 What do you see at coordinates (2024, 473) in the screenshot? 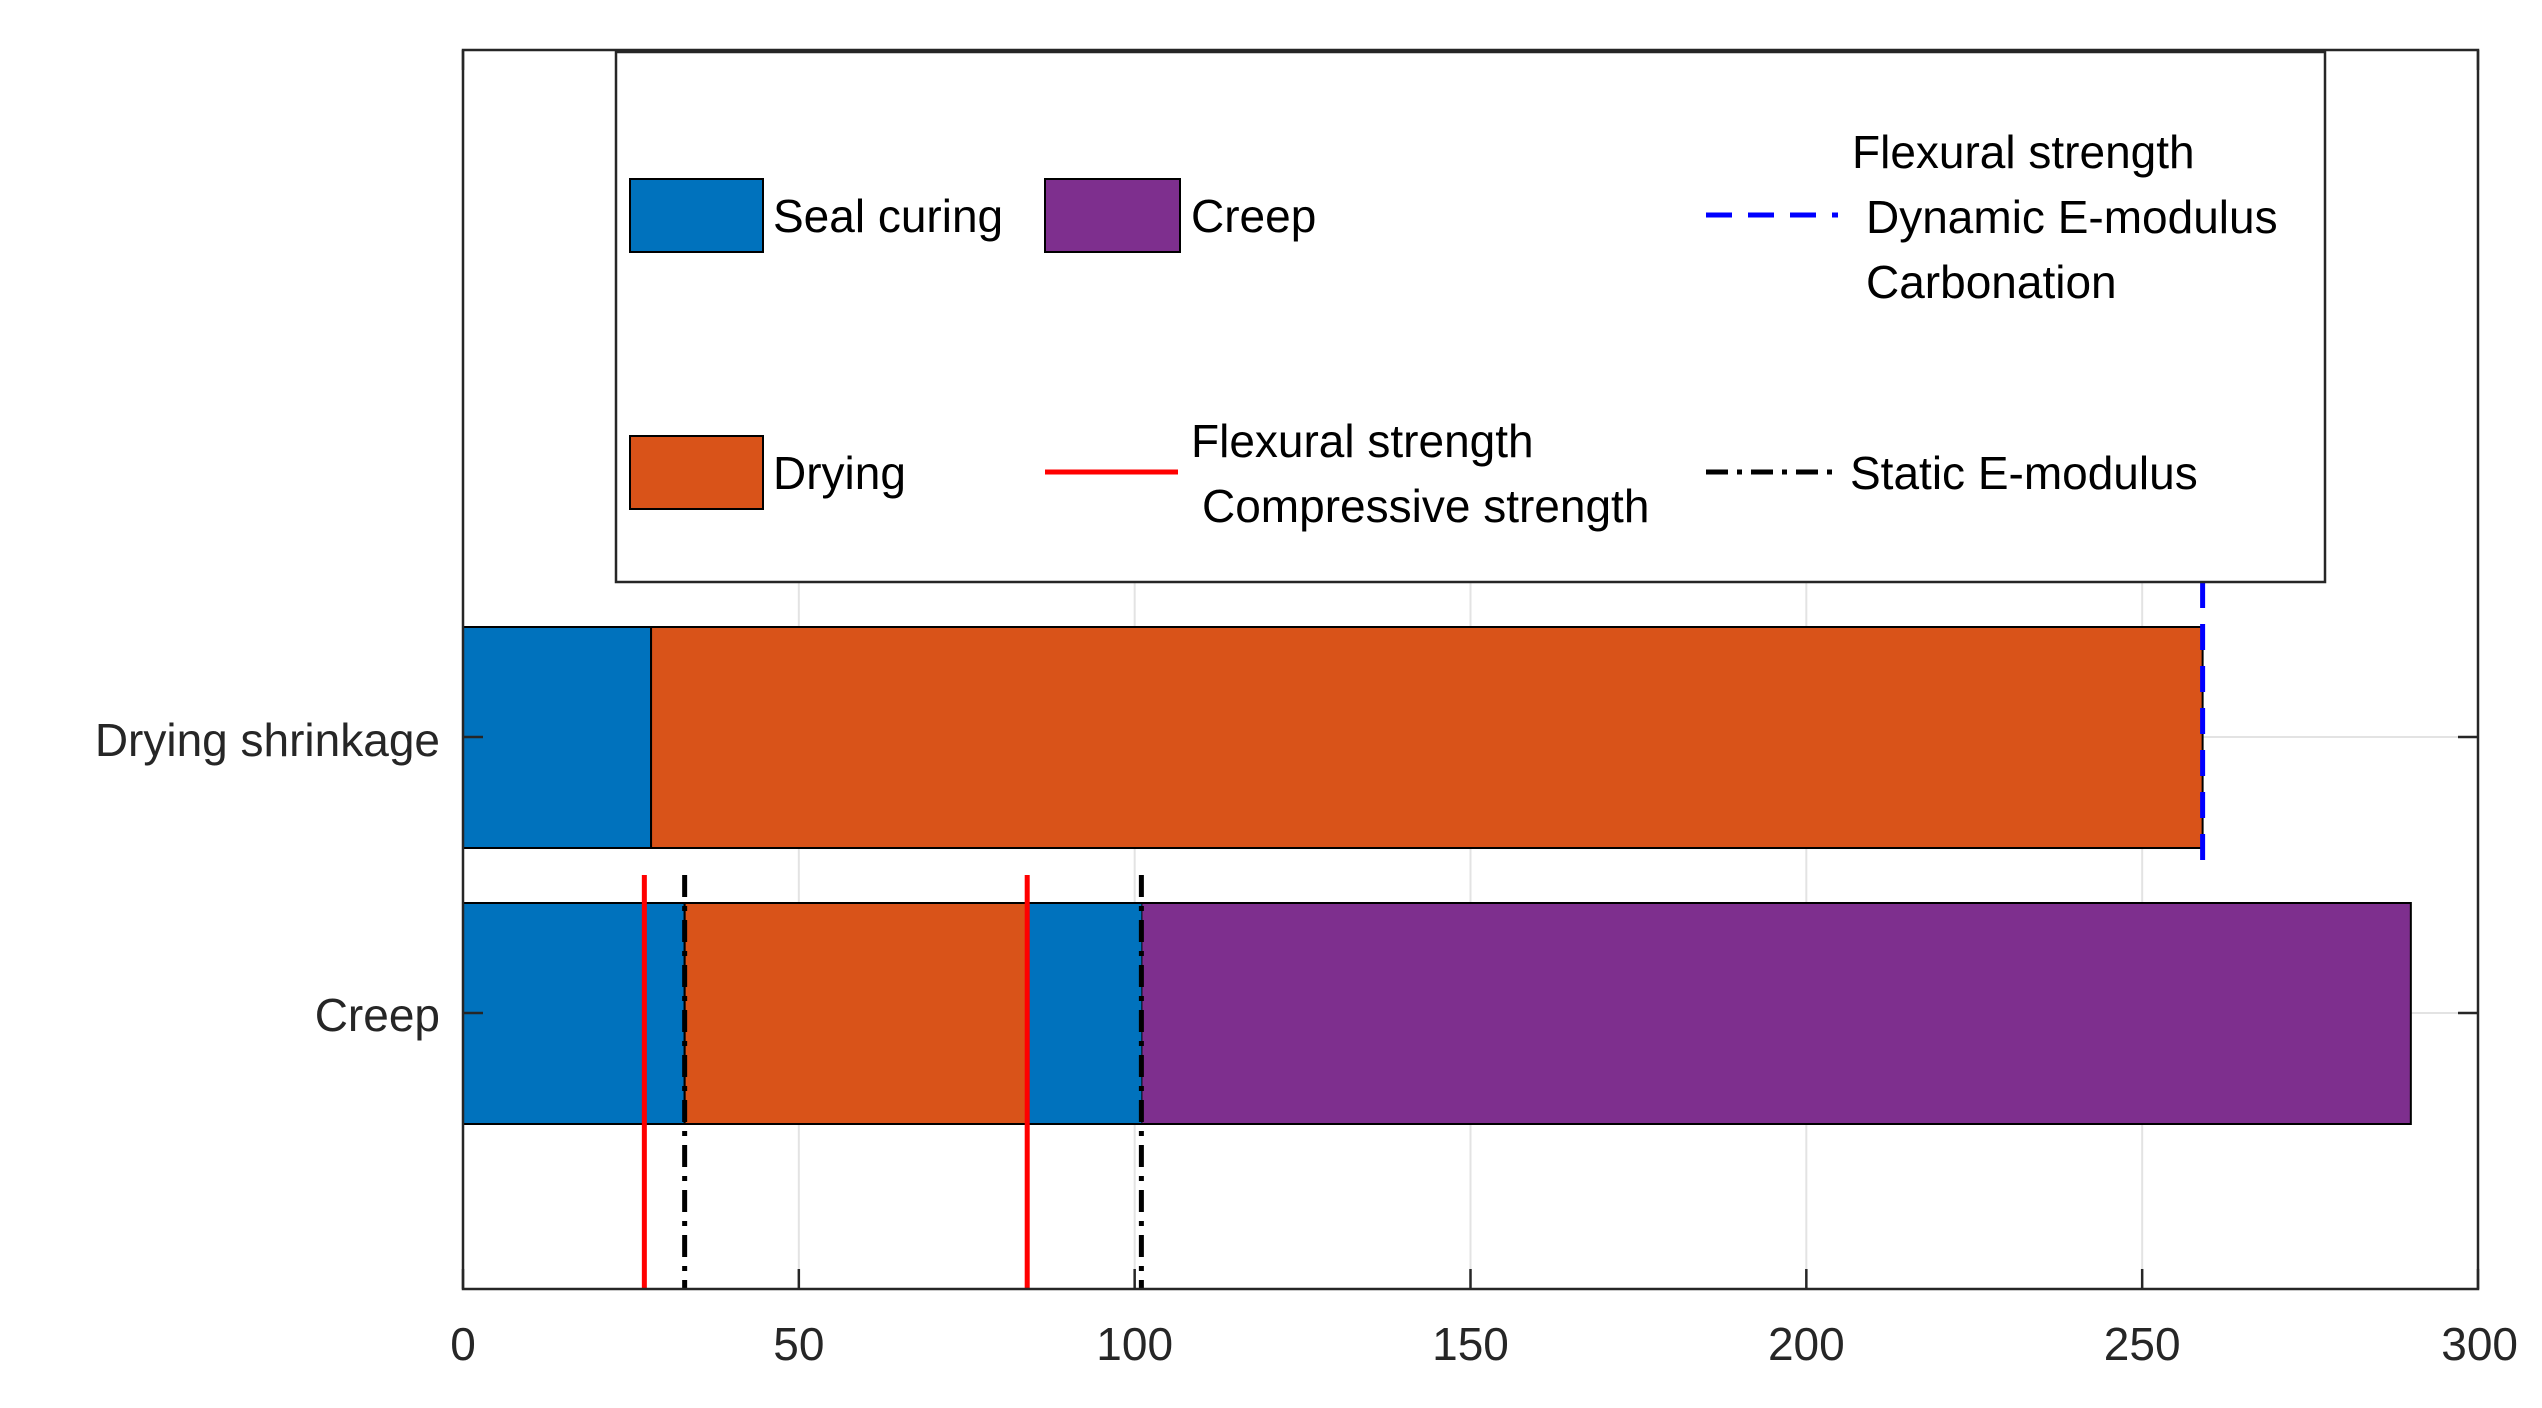
I see `legend-label-black-line: Static E-modulus` at bounding box center [2024, 473].